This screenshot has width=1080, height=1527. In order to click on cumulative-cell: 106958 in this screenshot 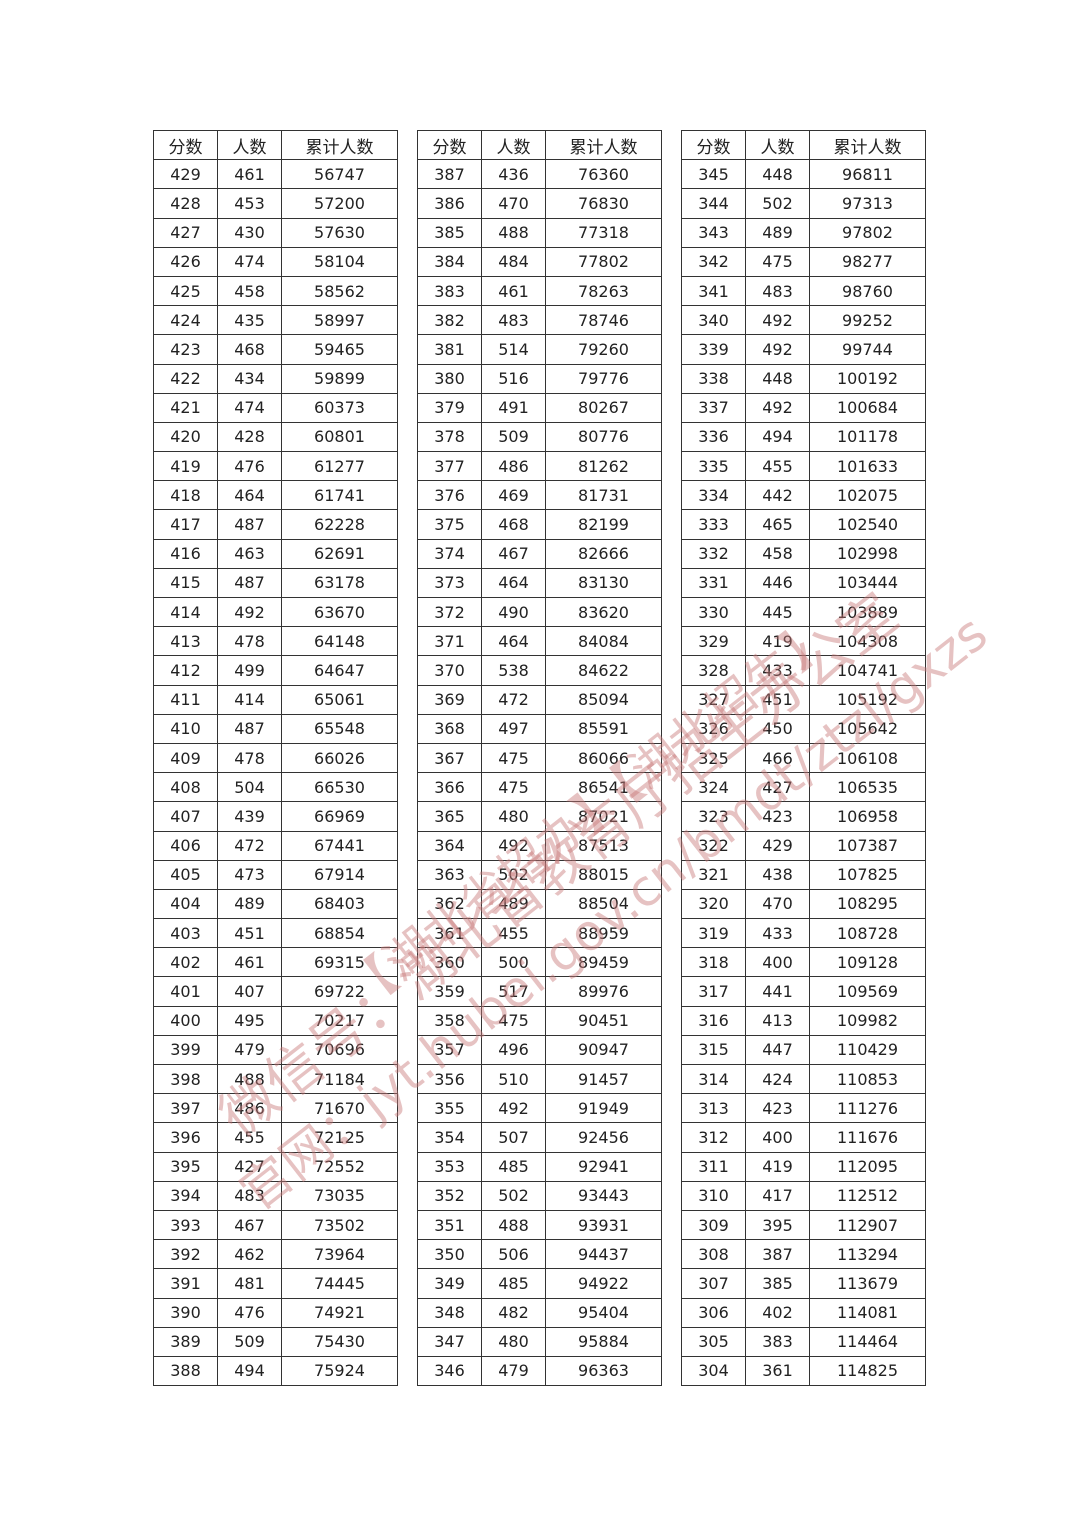, I will do `click(867, 816)`.